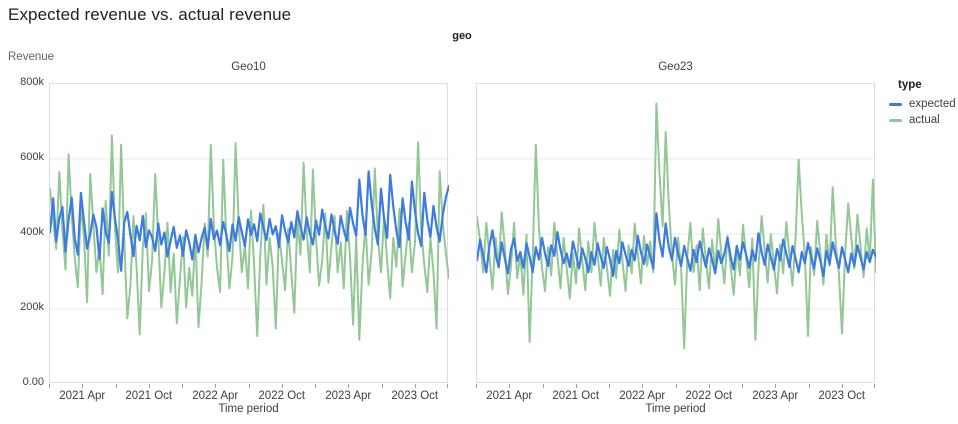  What do you see at coordinates (32, 157) in the screenshot?
I see `y-tick-label: 600k` at bounding box center [32, 157].